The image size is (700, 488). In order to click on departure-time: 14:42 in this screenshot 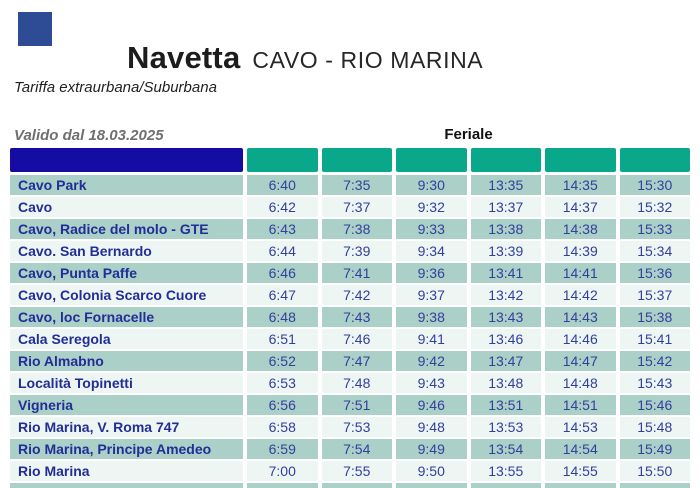, I will do `click(580, 295)`.